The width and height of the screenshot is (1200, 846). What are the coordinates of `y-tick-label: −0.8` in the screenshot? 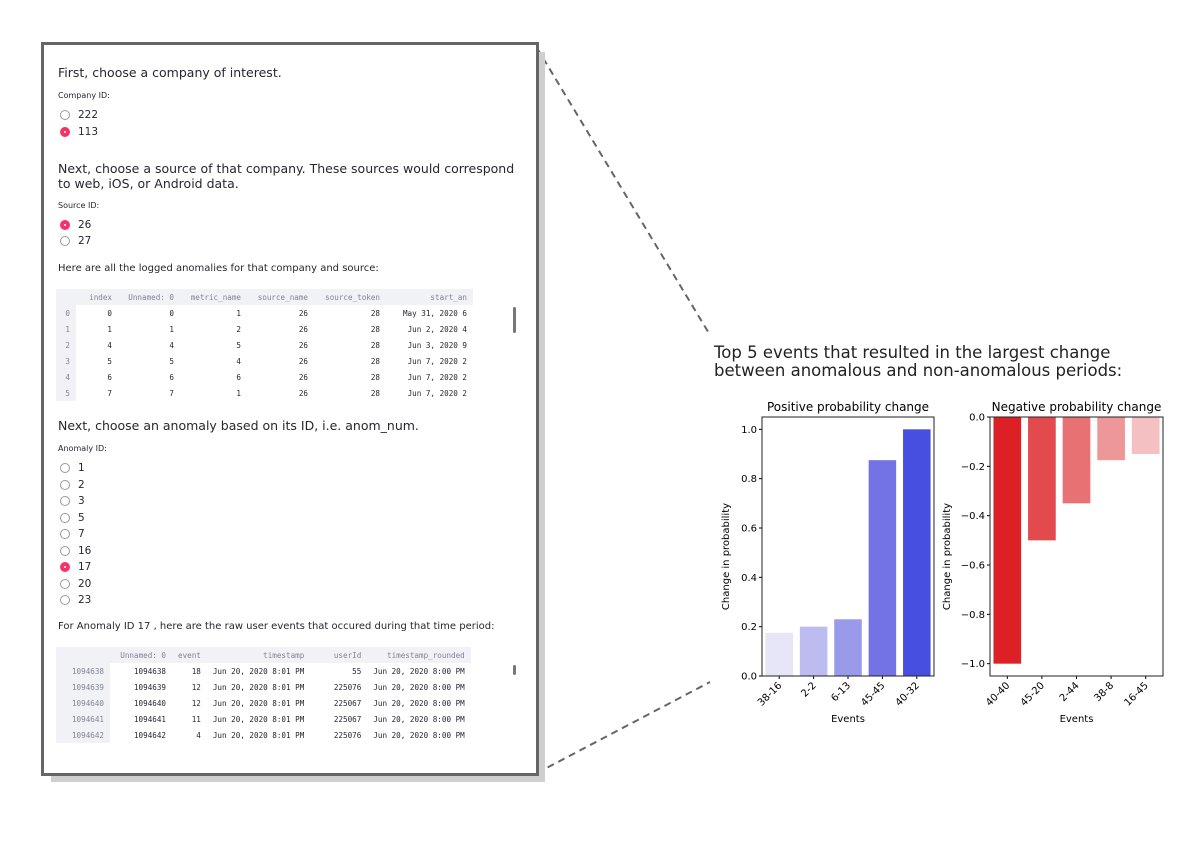 It's located at (973, 615).